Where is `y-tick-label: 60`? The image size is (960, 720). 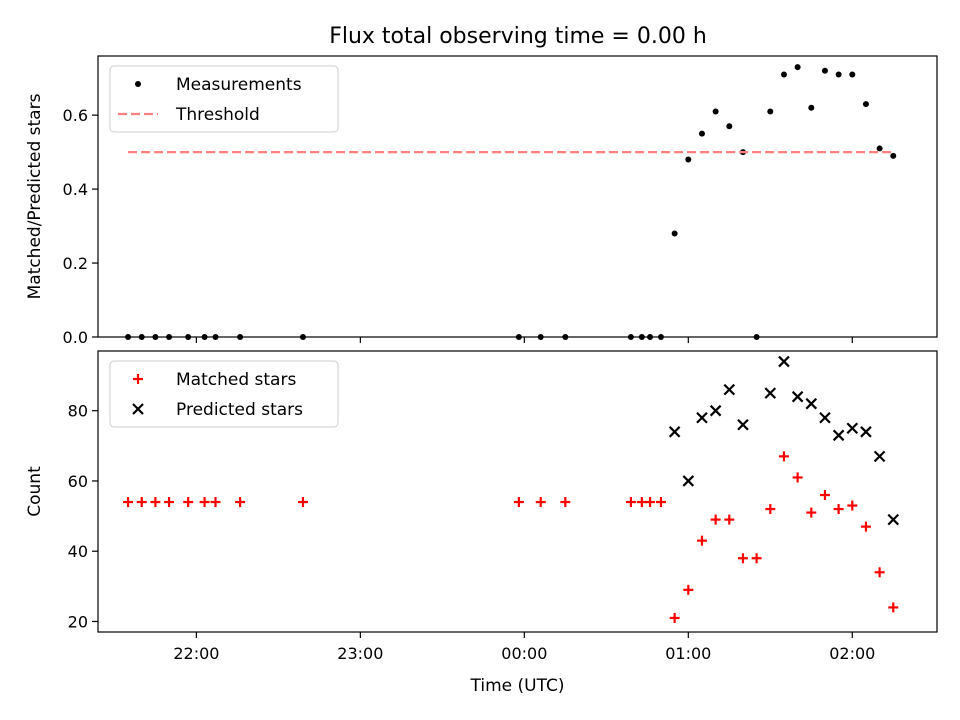 y-tick-label: 60 is located at coordinates (78, 481).